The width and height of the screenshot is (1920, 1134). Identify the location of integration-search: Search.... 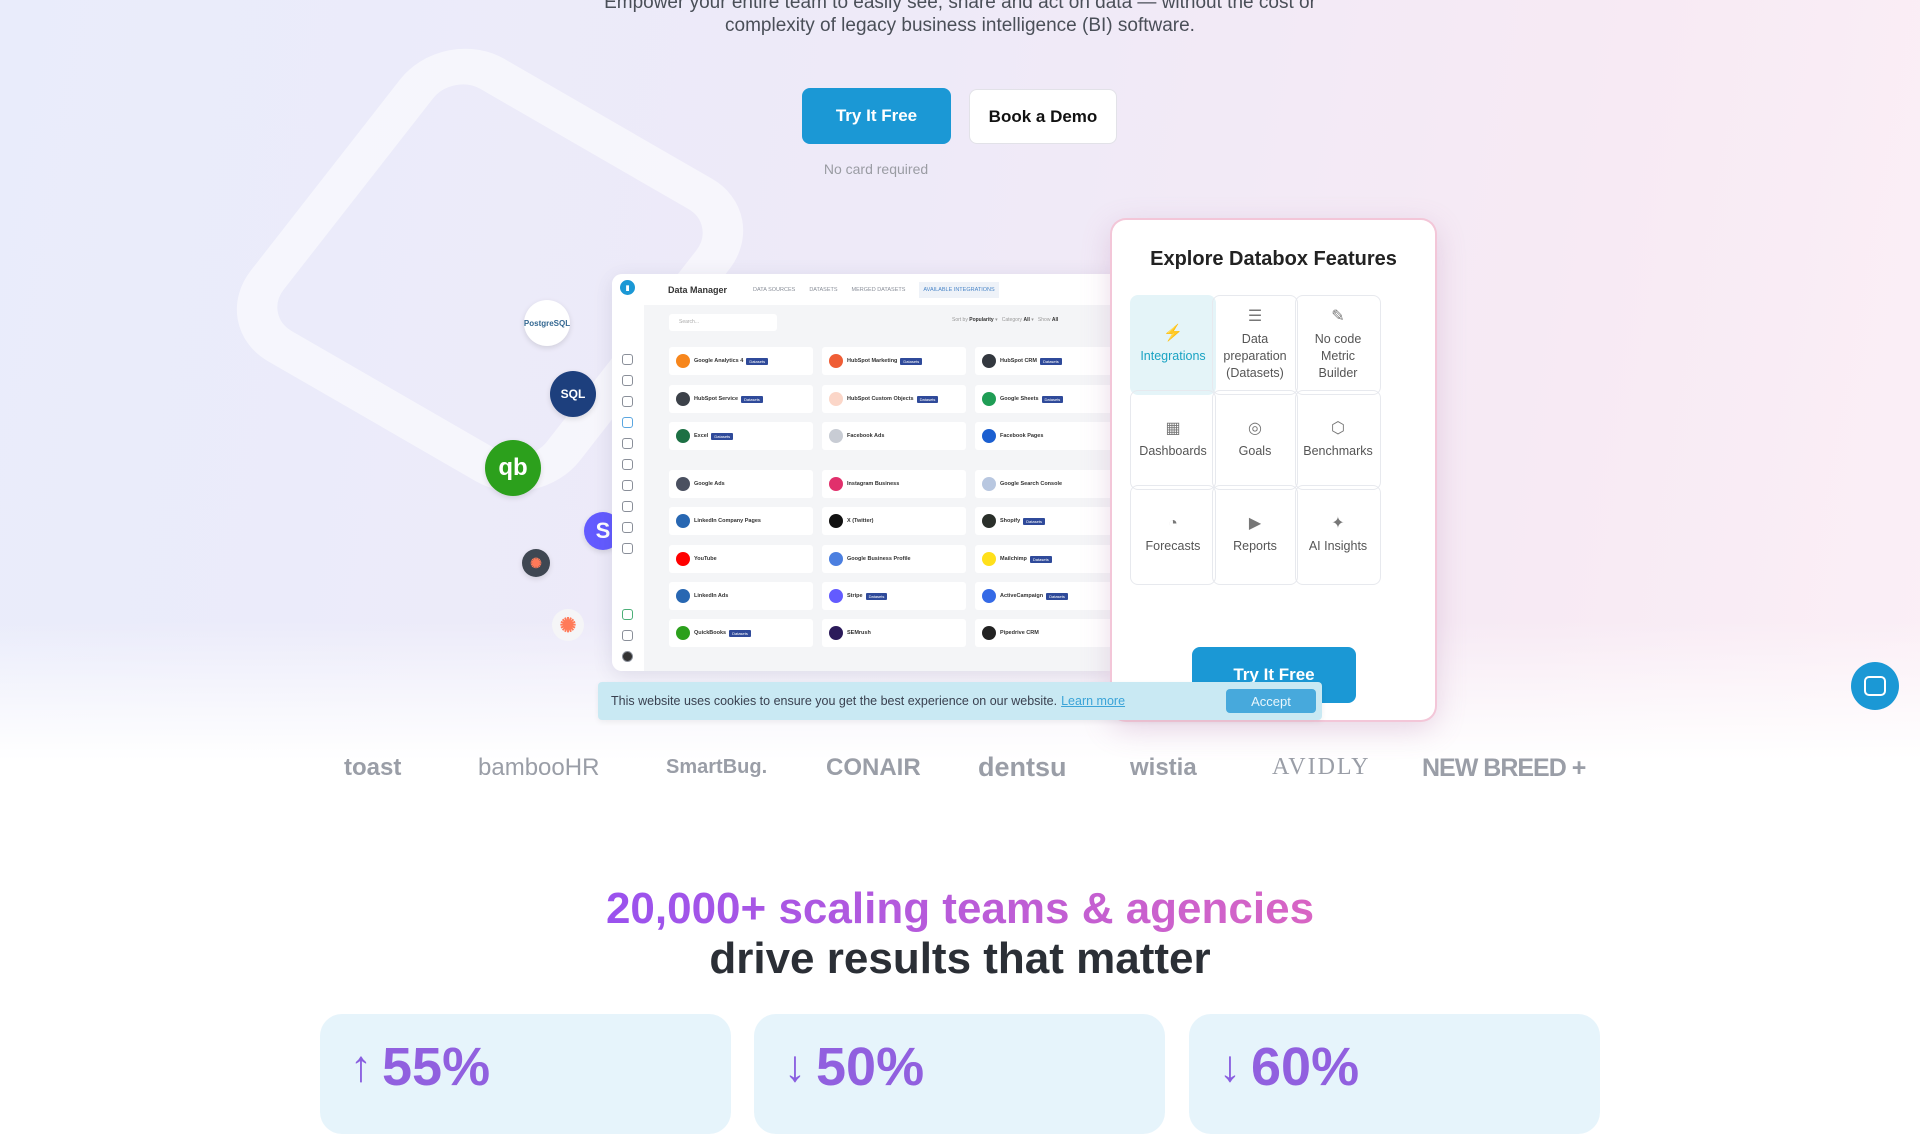
(723, 322).